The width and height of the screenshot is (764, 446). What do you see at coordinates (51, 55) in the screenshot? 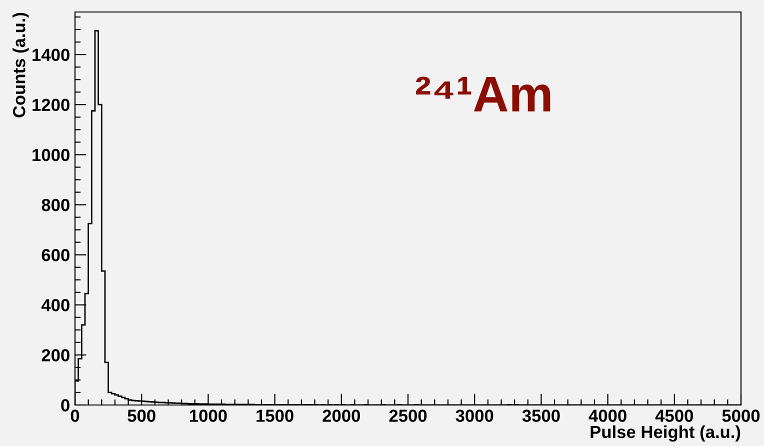
I see `y-tick-label: 1400` at bounding box center [51, 55].